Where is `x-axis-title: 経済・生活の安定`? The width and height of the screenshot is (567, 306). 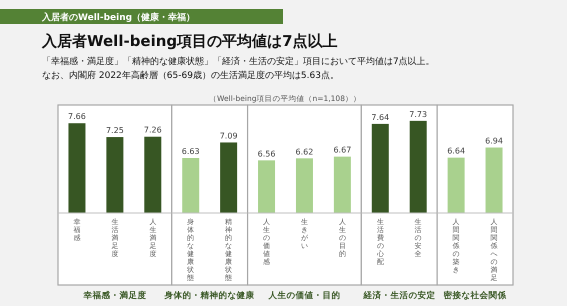
x-axis-title: 経済・生活の安定 is located at coordinates (399, 295).